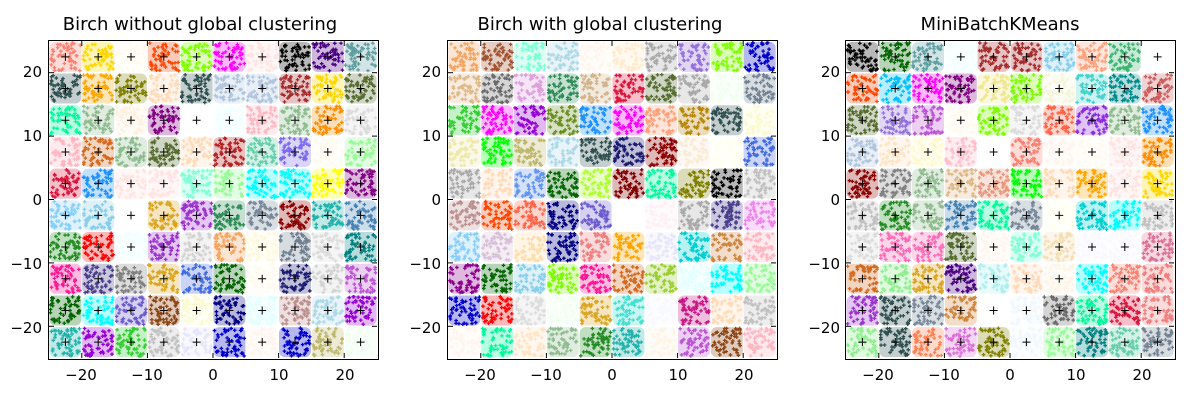 This screenshot has height=400, width=1200. What do you see at coordinates (213, 375) in the screenshot?
I see `x-tick-label: 0` at bounding box center [213, 375].